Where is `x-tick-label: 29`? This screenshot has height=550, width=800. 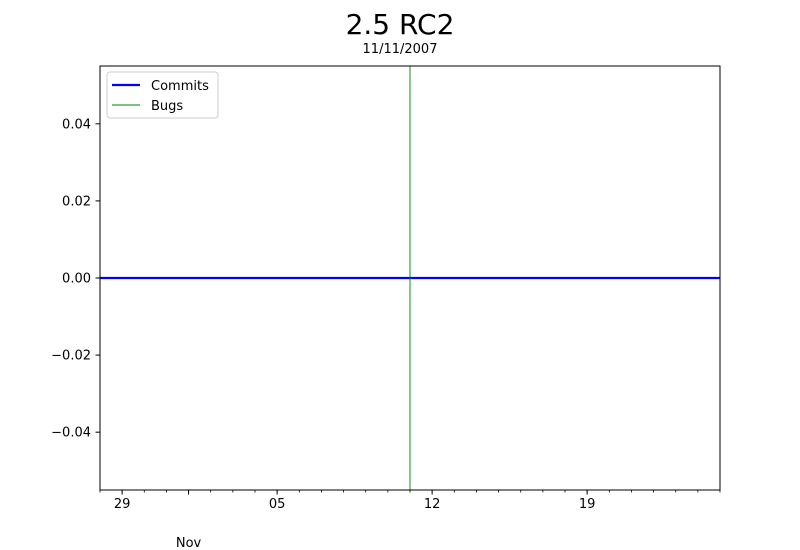
x-tick-label: 29 is located at coordinates (122, 504).